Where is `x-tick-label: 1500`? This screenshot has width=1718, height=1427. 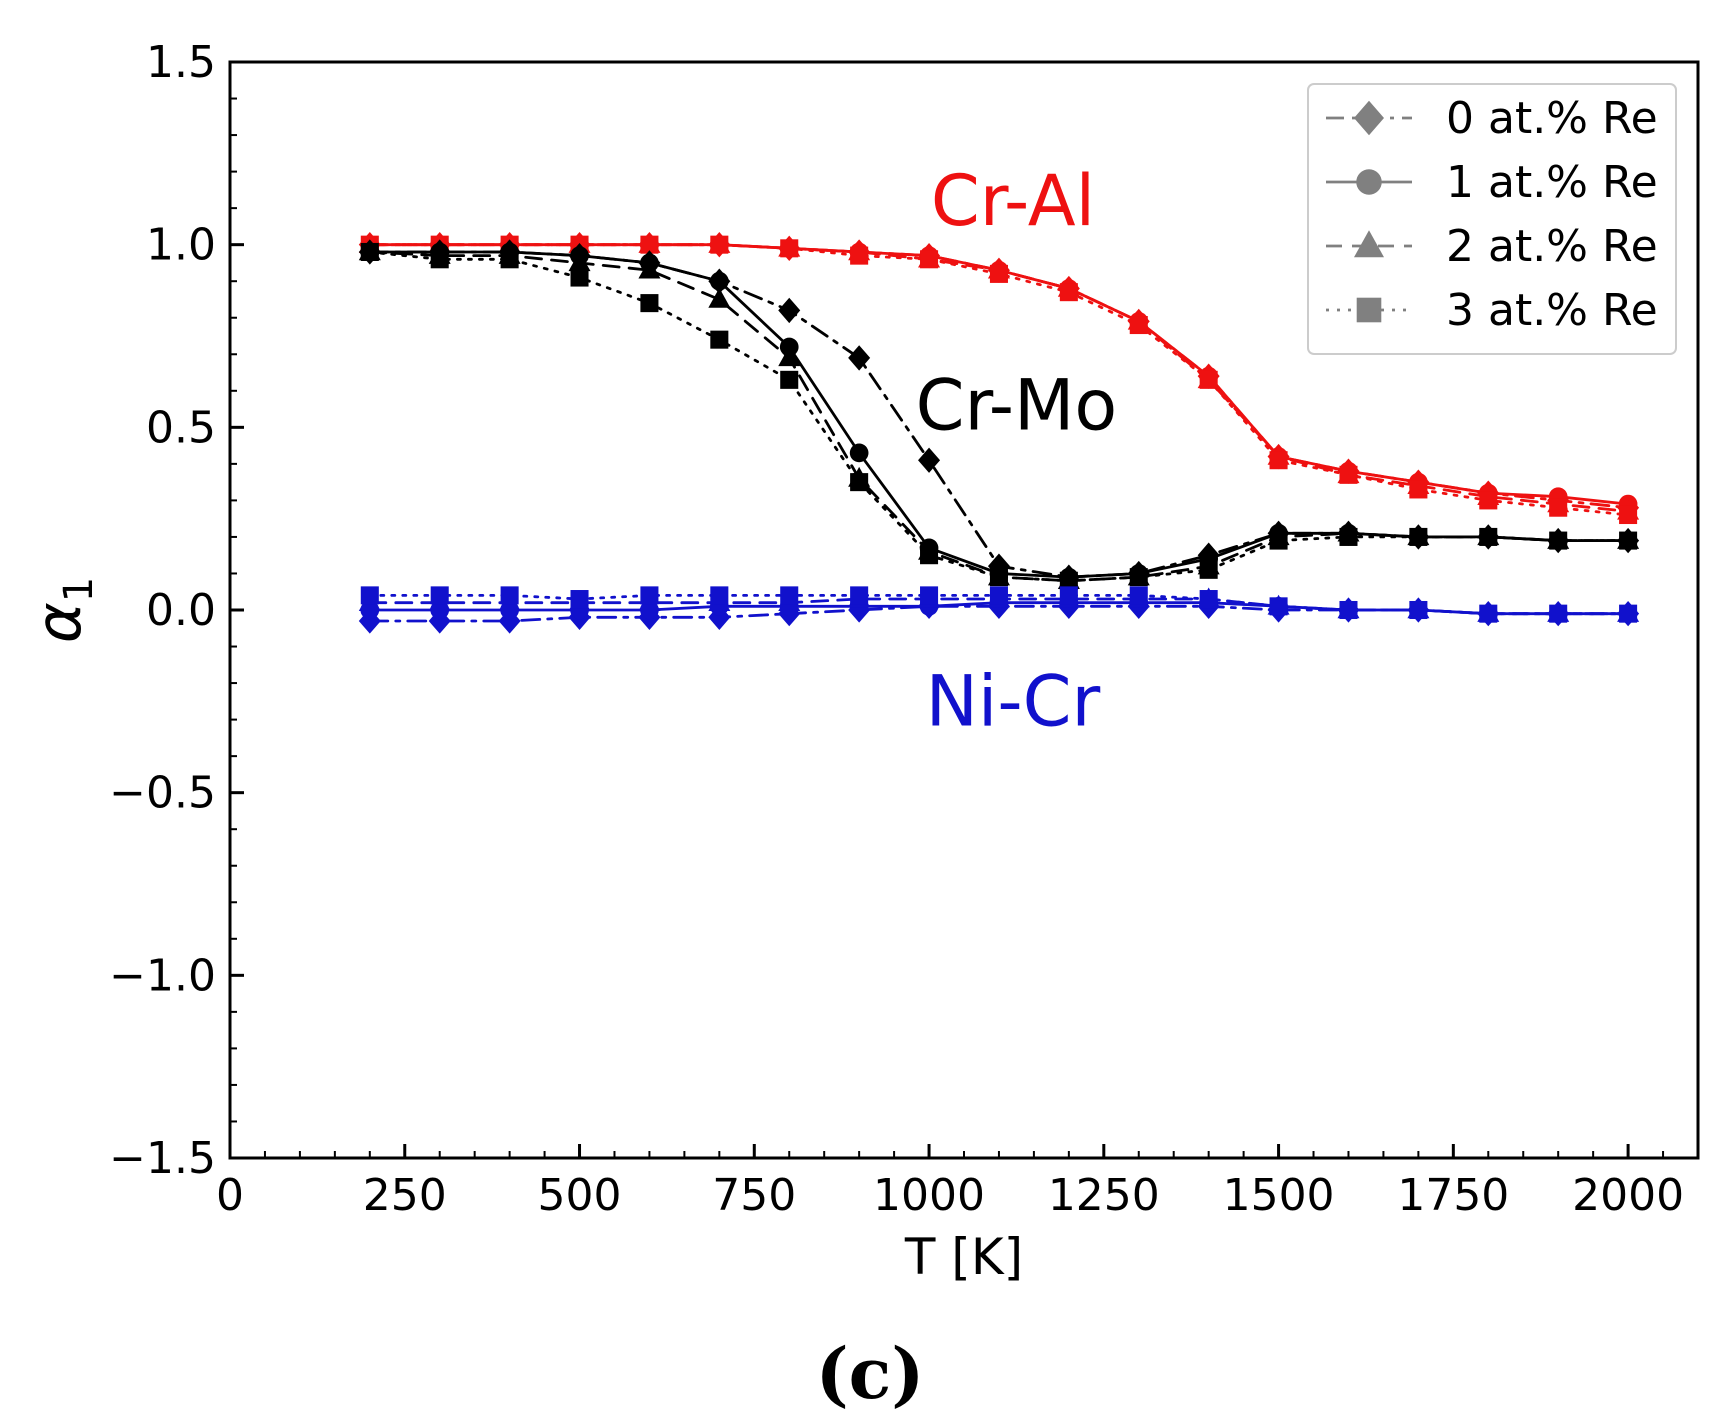 x-tick-label: 1500 is located at coordinates (1279, 1195).